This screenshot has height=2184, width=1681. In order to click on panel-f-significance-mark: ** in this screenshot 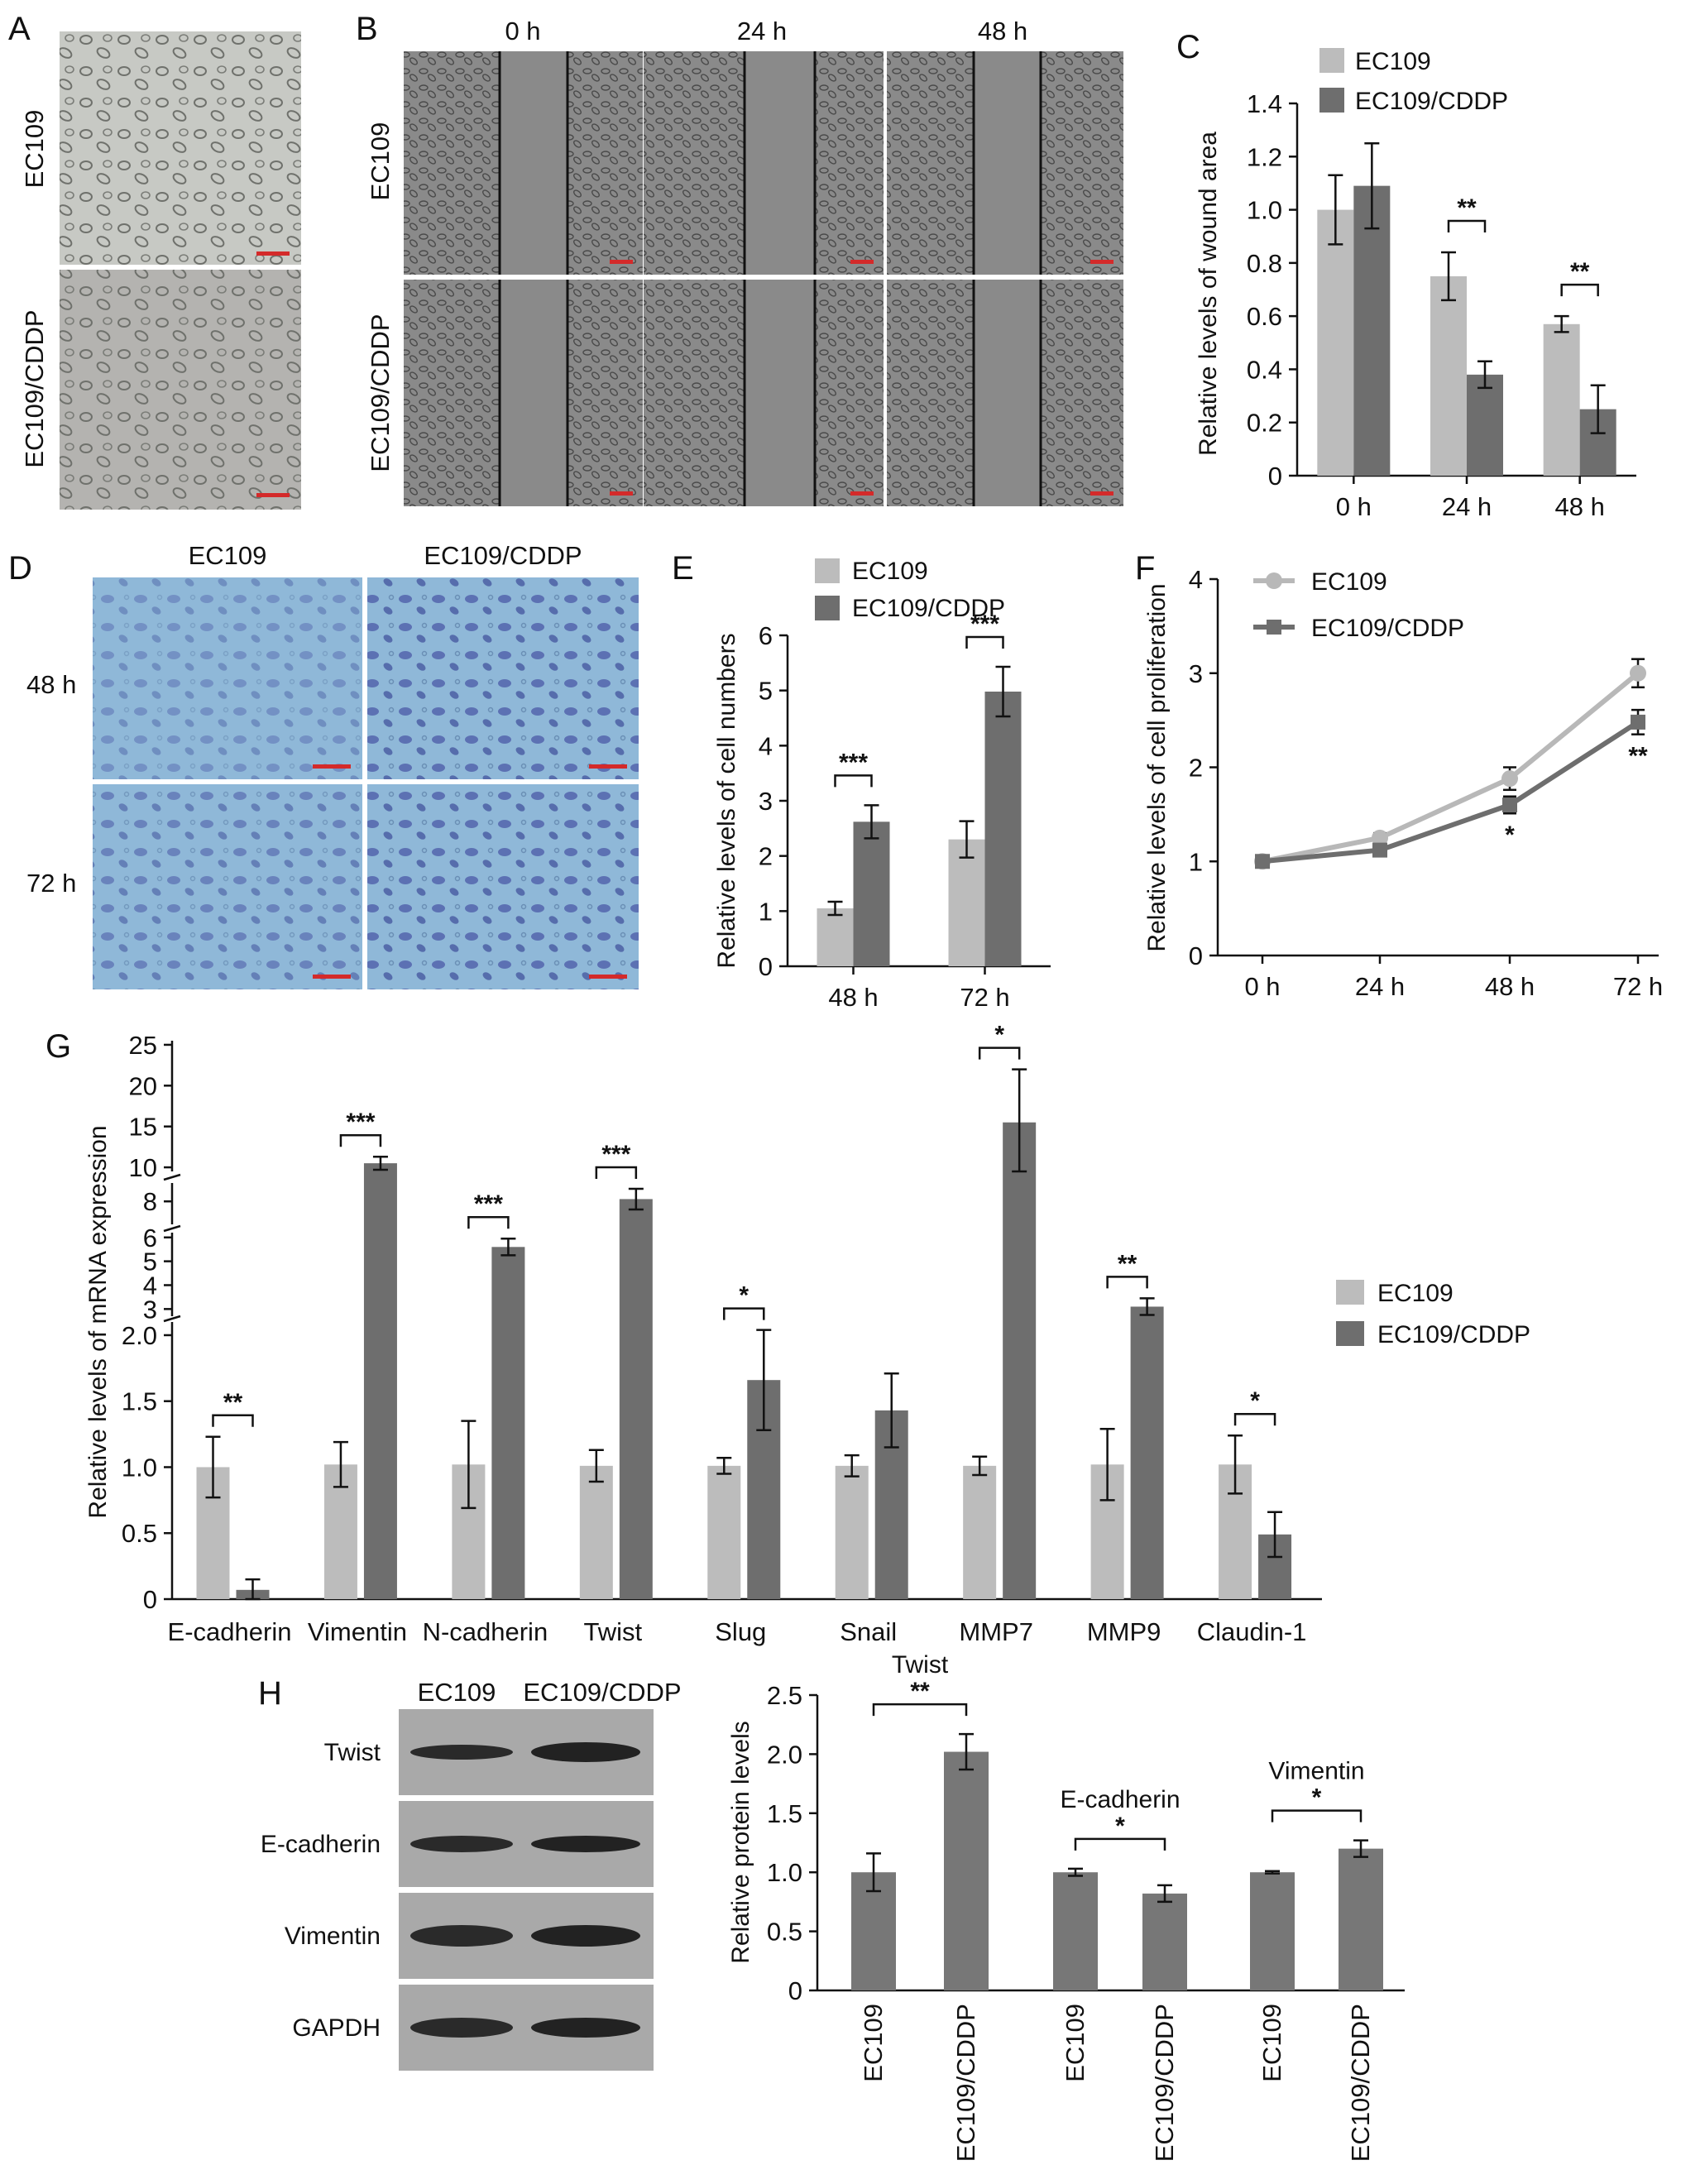, I will do `click(1638, 756)`.